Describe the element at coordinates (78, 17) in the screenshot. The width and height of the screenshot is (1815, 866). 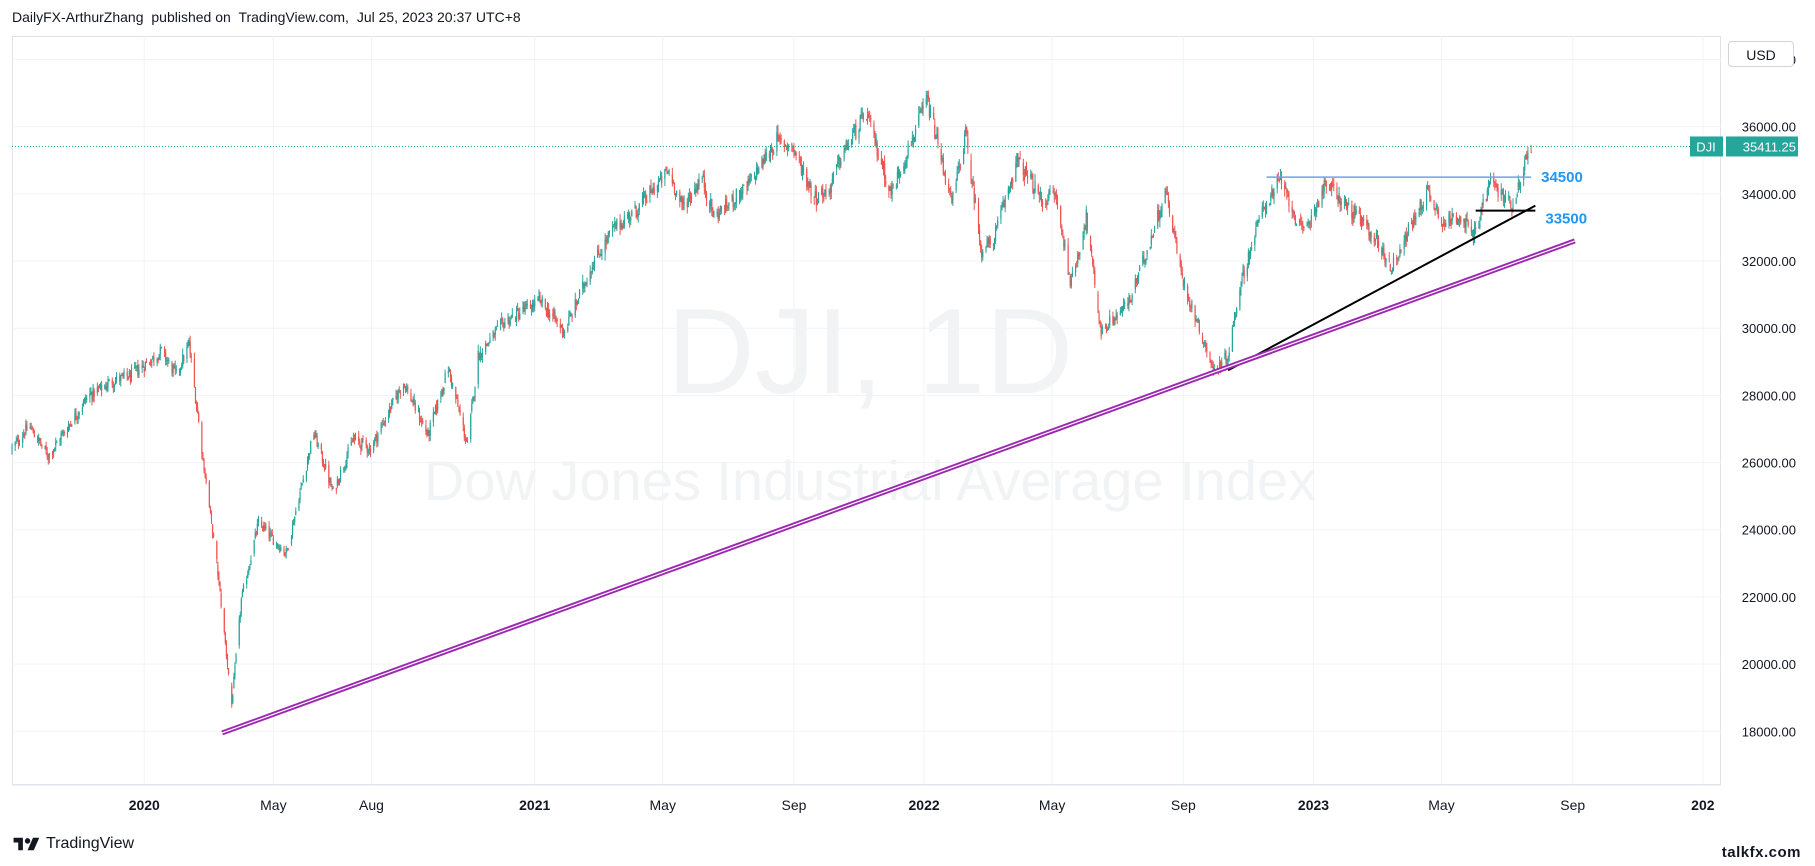
I see `author-name: DailyFX-ArthurZhang` at that location.